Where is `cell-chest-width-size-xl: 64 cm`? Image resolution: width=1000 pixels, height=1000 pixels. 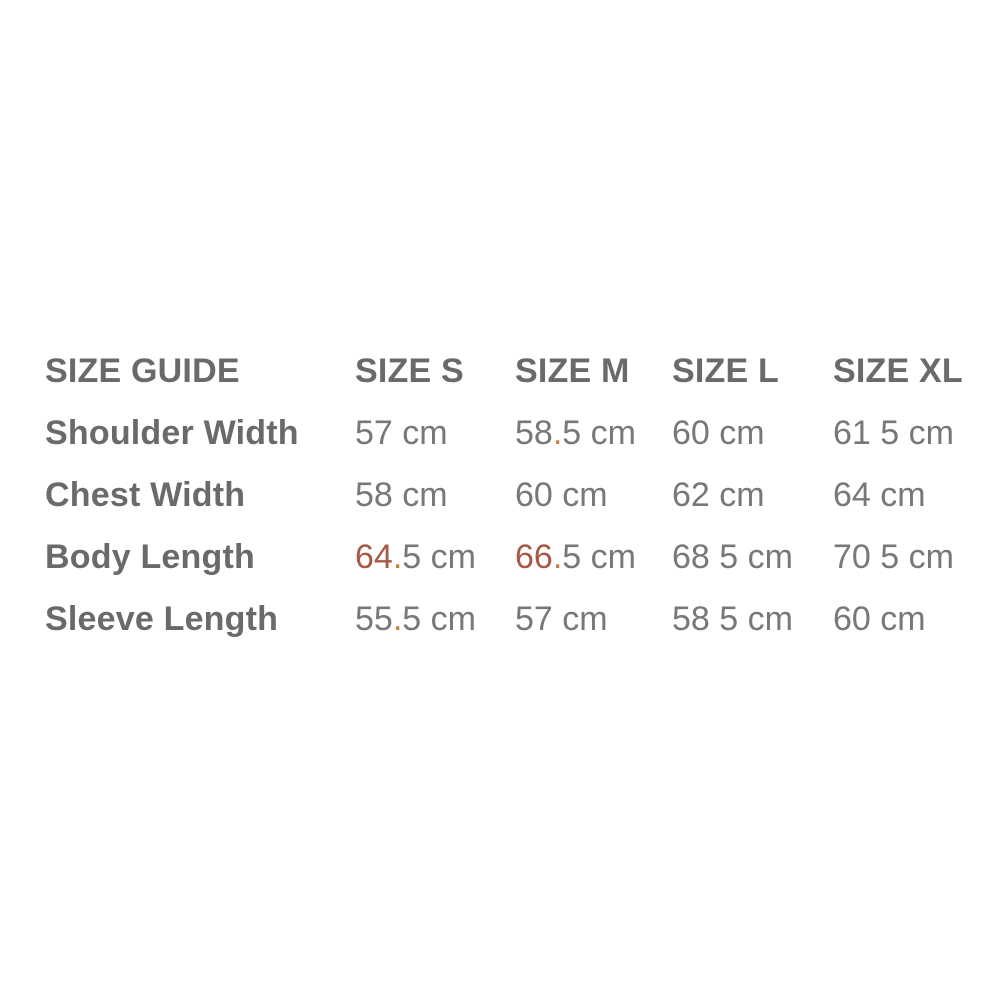 cell-chest-width-size-xl: 64 cm is located at coordinates (879, 494).